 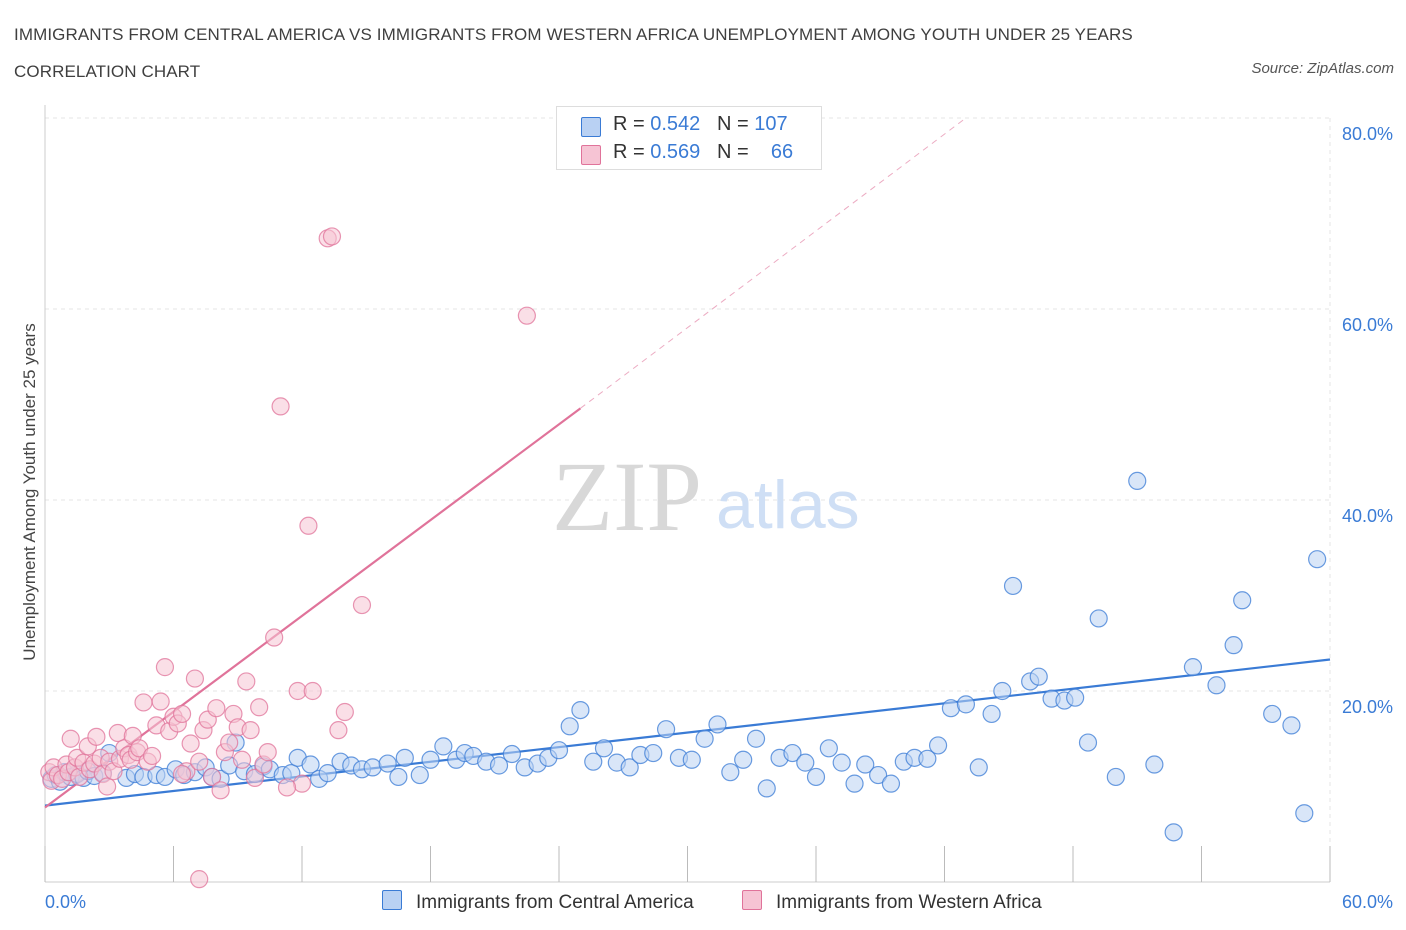 I want to click on source-credit: Source: ZipAtlas.com, so click(x=1322, y=68).